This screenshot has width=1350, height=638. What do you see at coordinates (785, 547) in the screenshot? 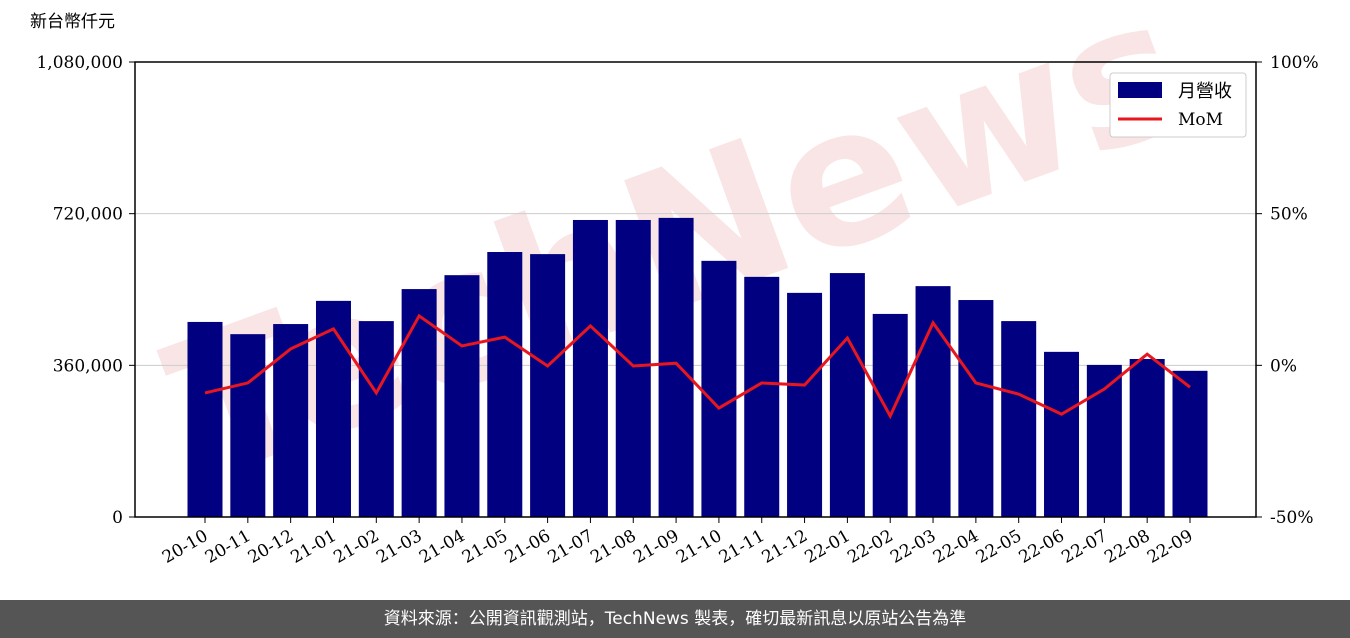
I see `x-tick-label: 21-12` at bounding box center [785, 547].